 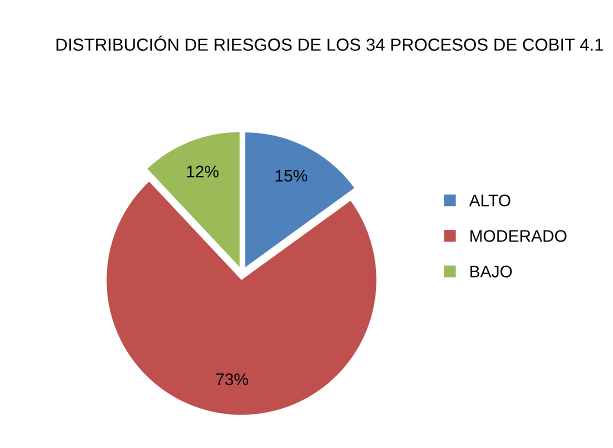 I want to click on data-label: 15%, so click(x=292, y=176).